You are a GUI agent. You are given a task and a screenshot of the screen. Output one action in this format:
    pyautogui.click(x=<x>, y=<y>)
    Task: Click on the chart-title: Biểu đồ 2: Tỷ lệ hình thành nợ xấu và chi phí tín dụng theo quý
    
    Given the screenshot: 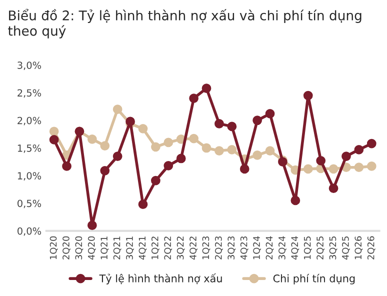 What is the action you would take?
    pyautogui.click(x=185, y=23)
    